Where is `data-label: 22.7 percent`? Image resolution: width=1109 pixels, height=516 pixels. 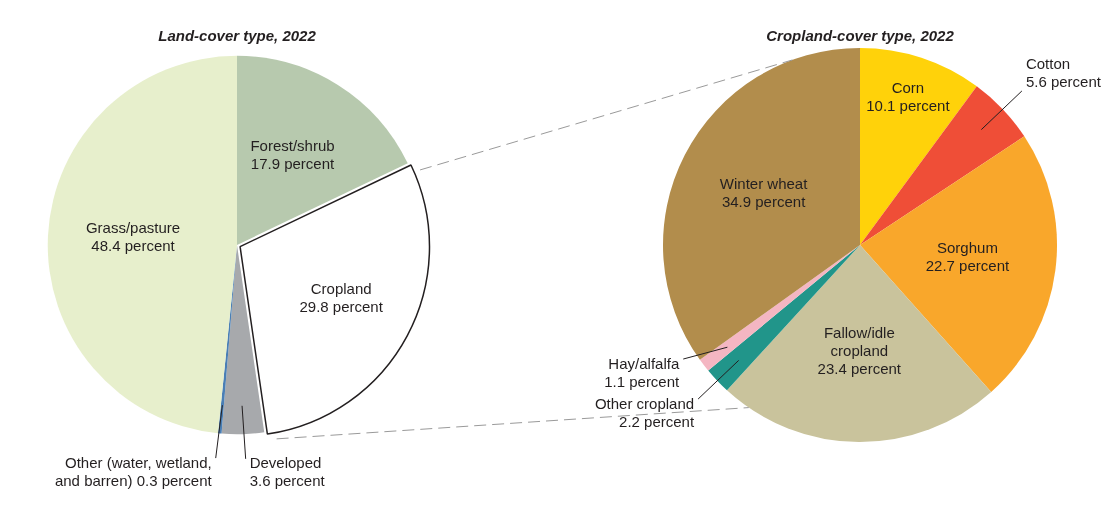 data-label: 22.7 percent is located at coordinates (967, 265).